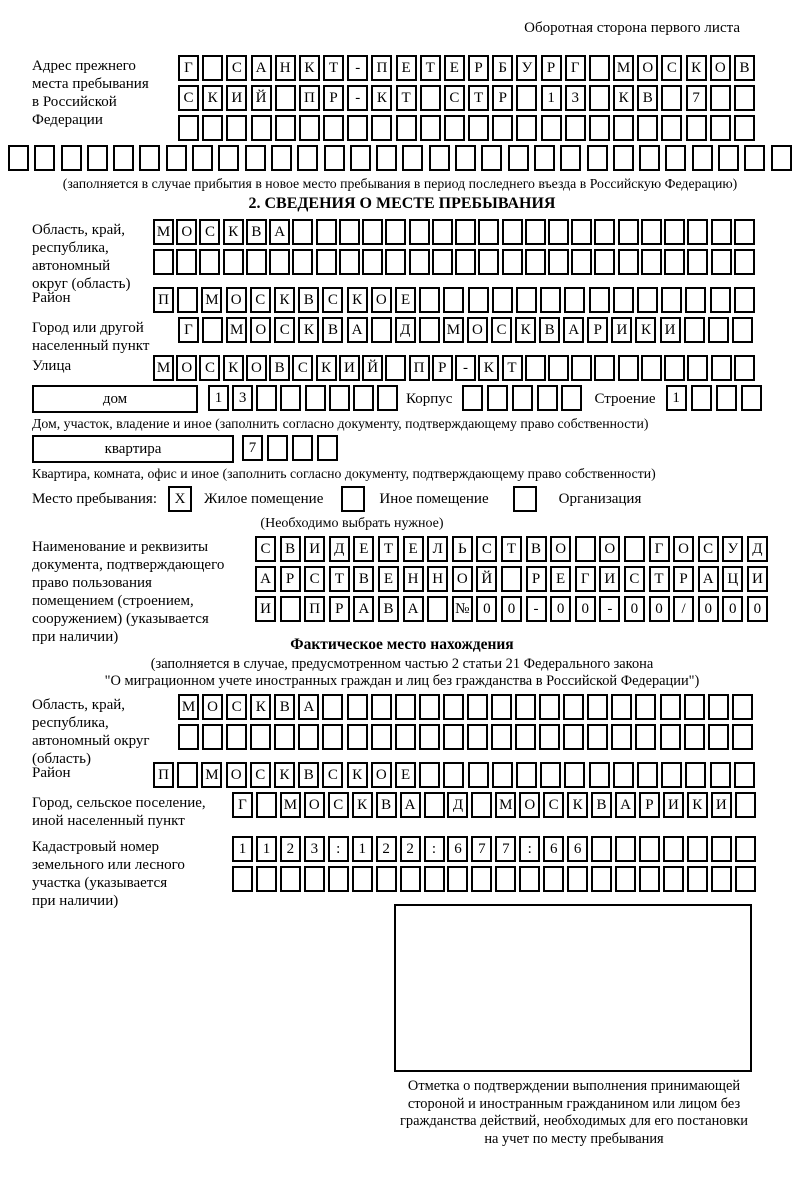 The height and width of the screenshot is (1180, 800). What do you see at coordinates (237, 98) in the screenshot?
I see `char-cell: И` at bounding box center [237, 98].